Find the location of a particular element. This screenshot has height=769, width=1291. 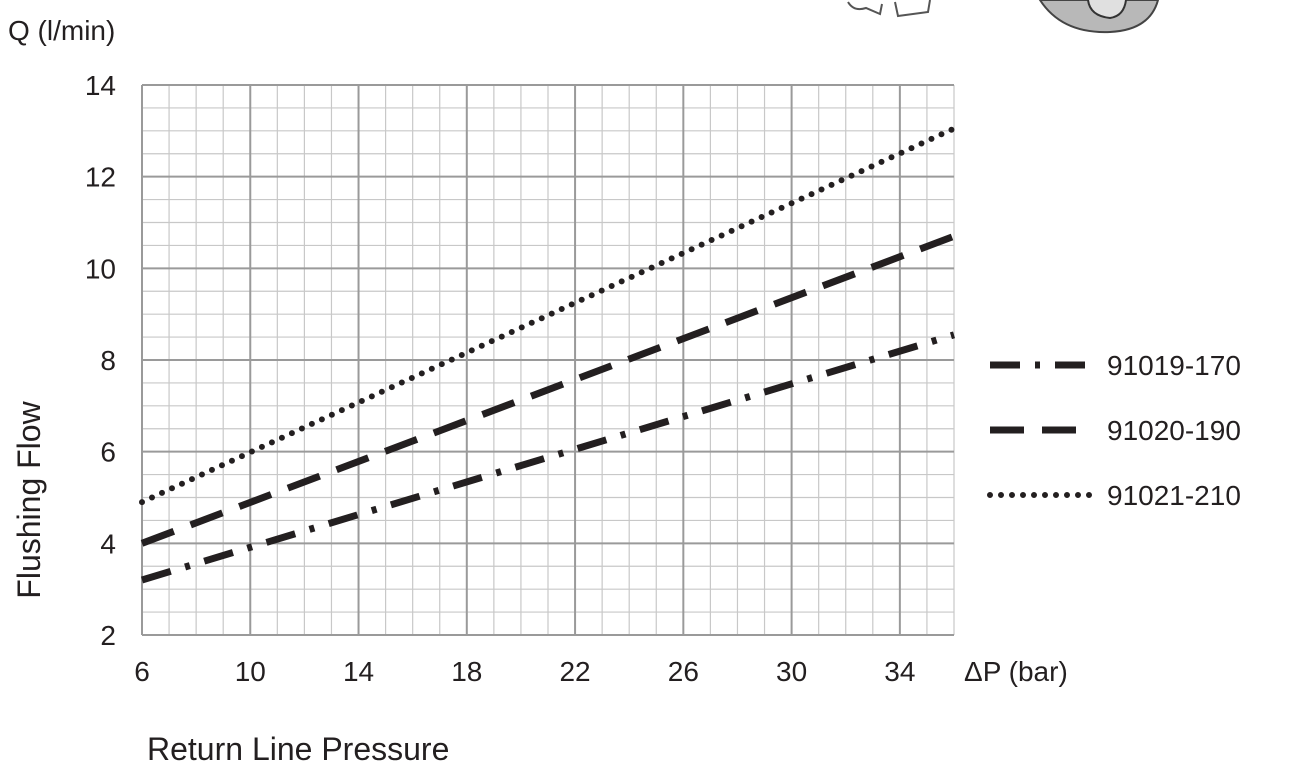

x-unit-label: ΔP (bar) is located at coordinates (1016, 671).